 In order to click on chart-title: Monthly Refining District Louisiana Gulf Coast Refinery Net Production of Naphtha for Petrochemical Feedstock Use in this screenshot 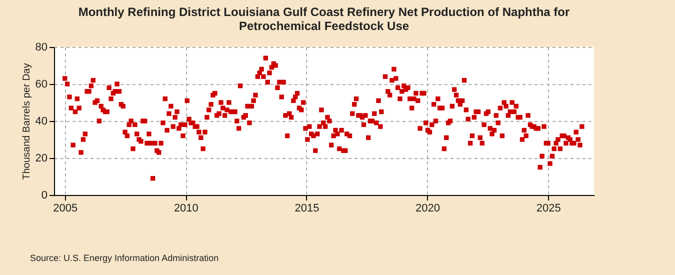, I will do `click(324, 19)`.